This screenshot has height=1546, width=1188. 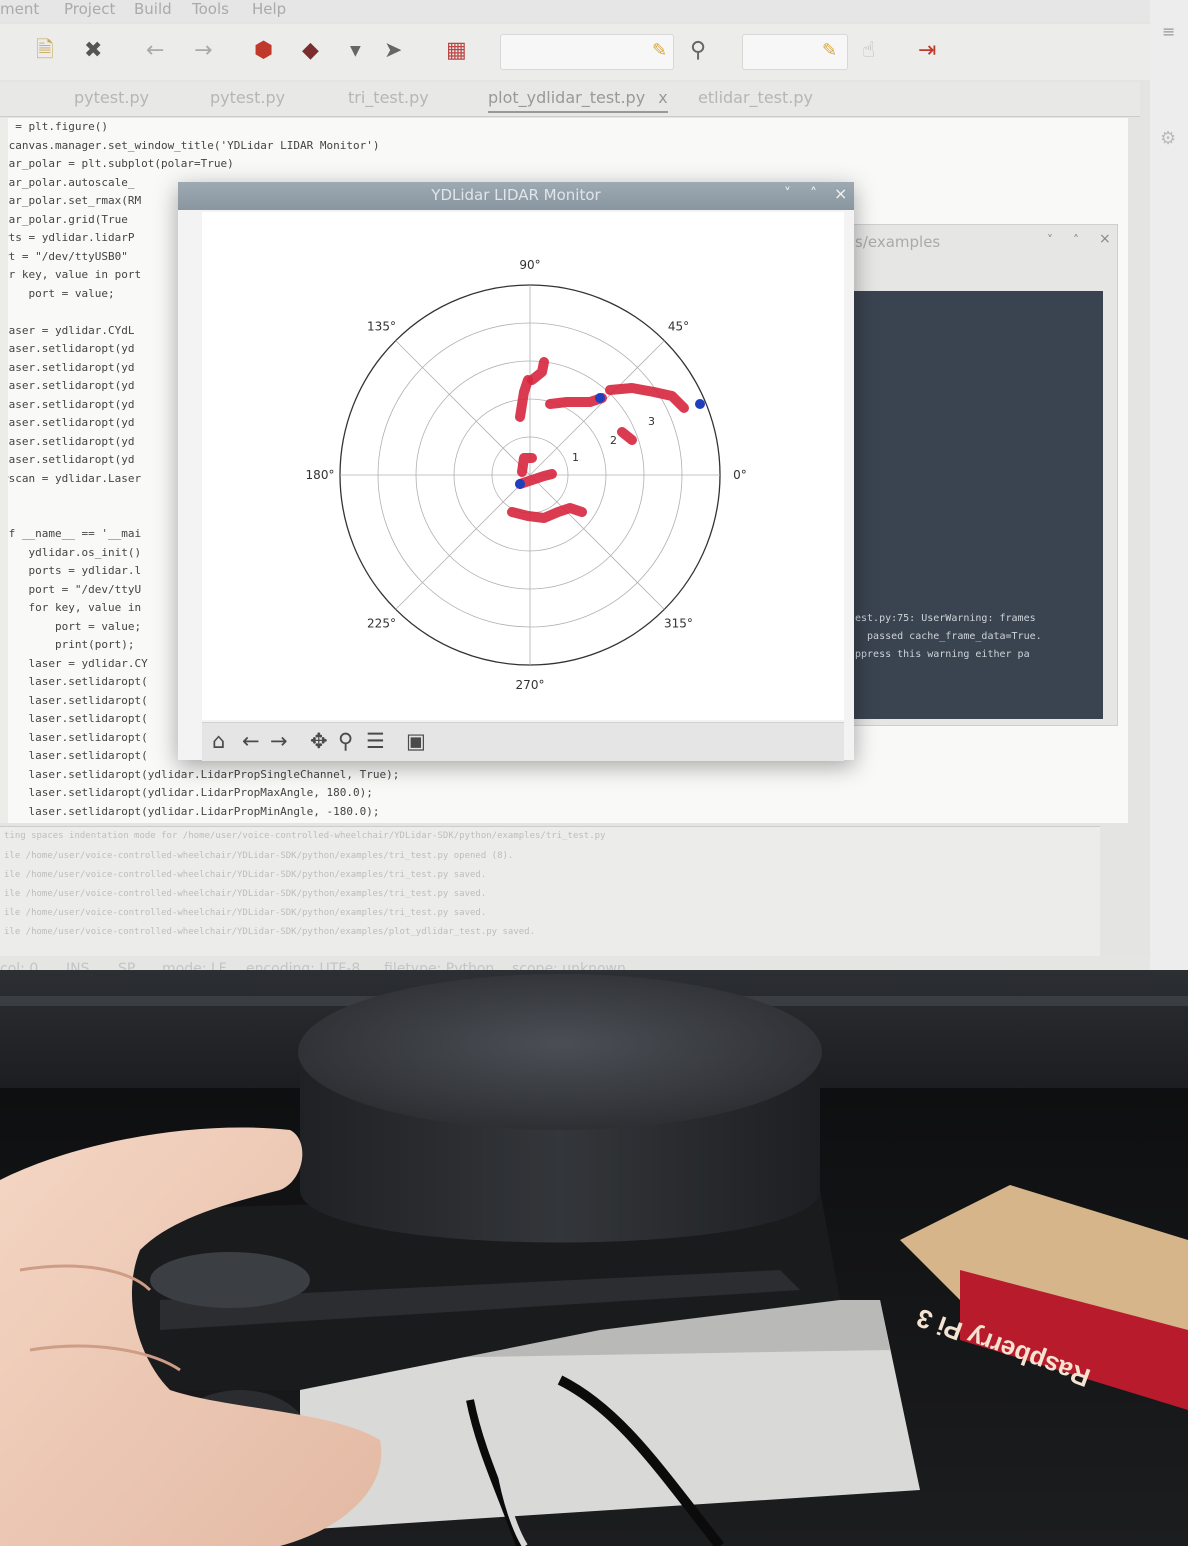 I want to click on tab-tri-test: tri_test.py, so click(x=388, y=97).